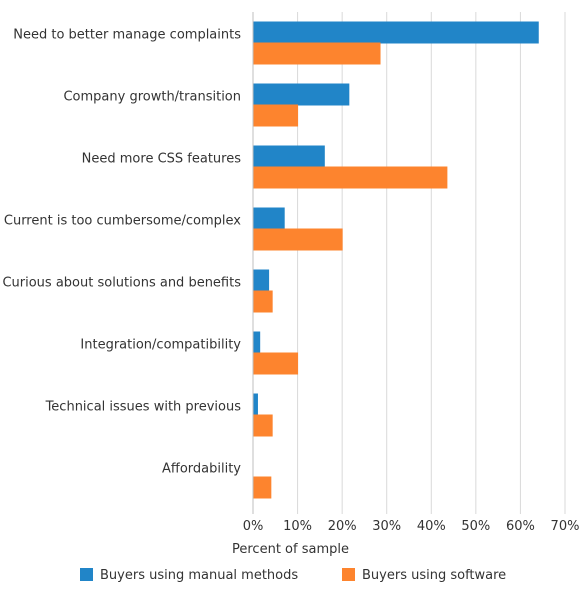 This screenshot has height=595, width=580. I want to click on bar-s1-c0, so click(316, 53).